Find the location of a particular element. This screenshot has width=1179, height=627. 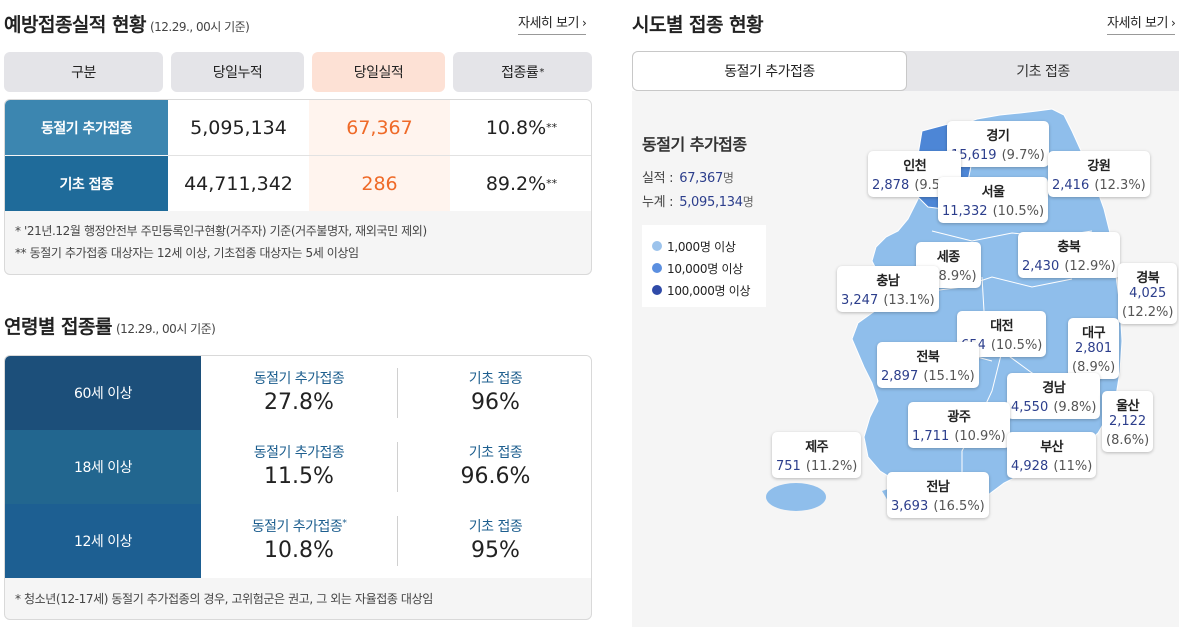

booster-cumulative: 5,095,134 is located at coordinates (238, 127).